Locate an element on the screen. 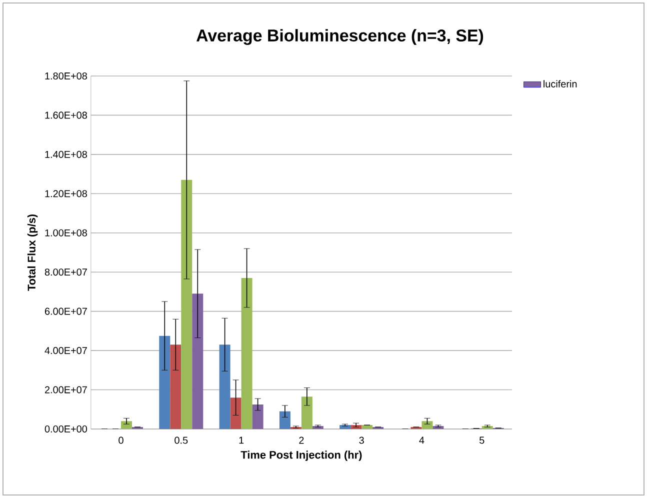 The width and height of the screenshot is (647, 498). y-tick-label: 4.00E+07 is located at coordinates (65, 350).